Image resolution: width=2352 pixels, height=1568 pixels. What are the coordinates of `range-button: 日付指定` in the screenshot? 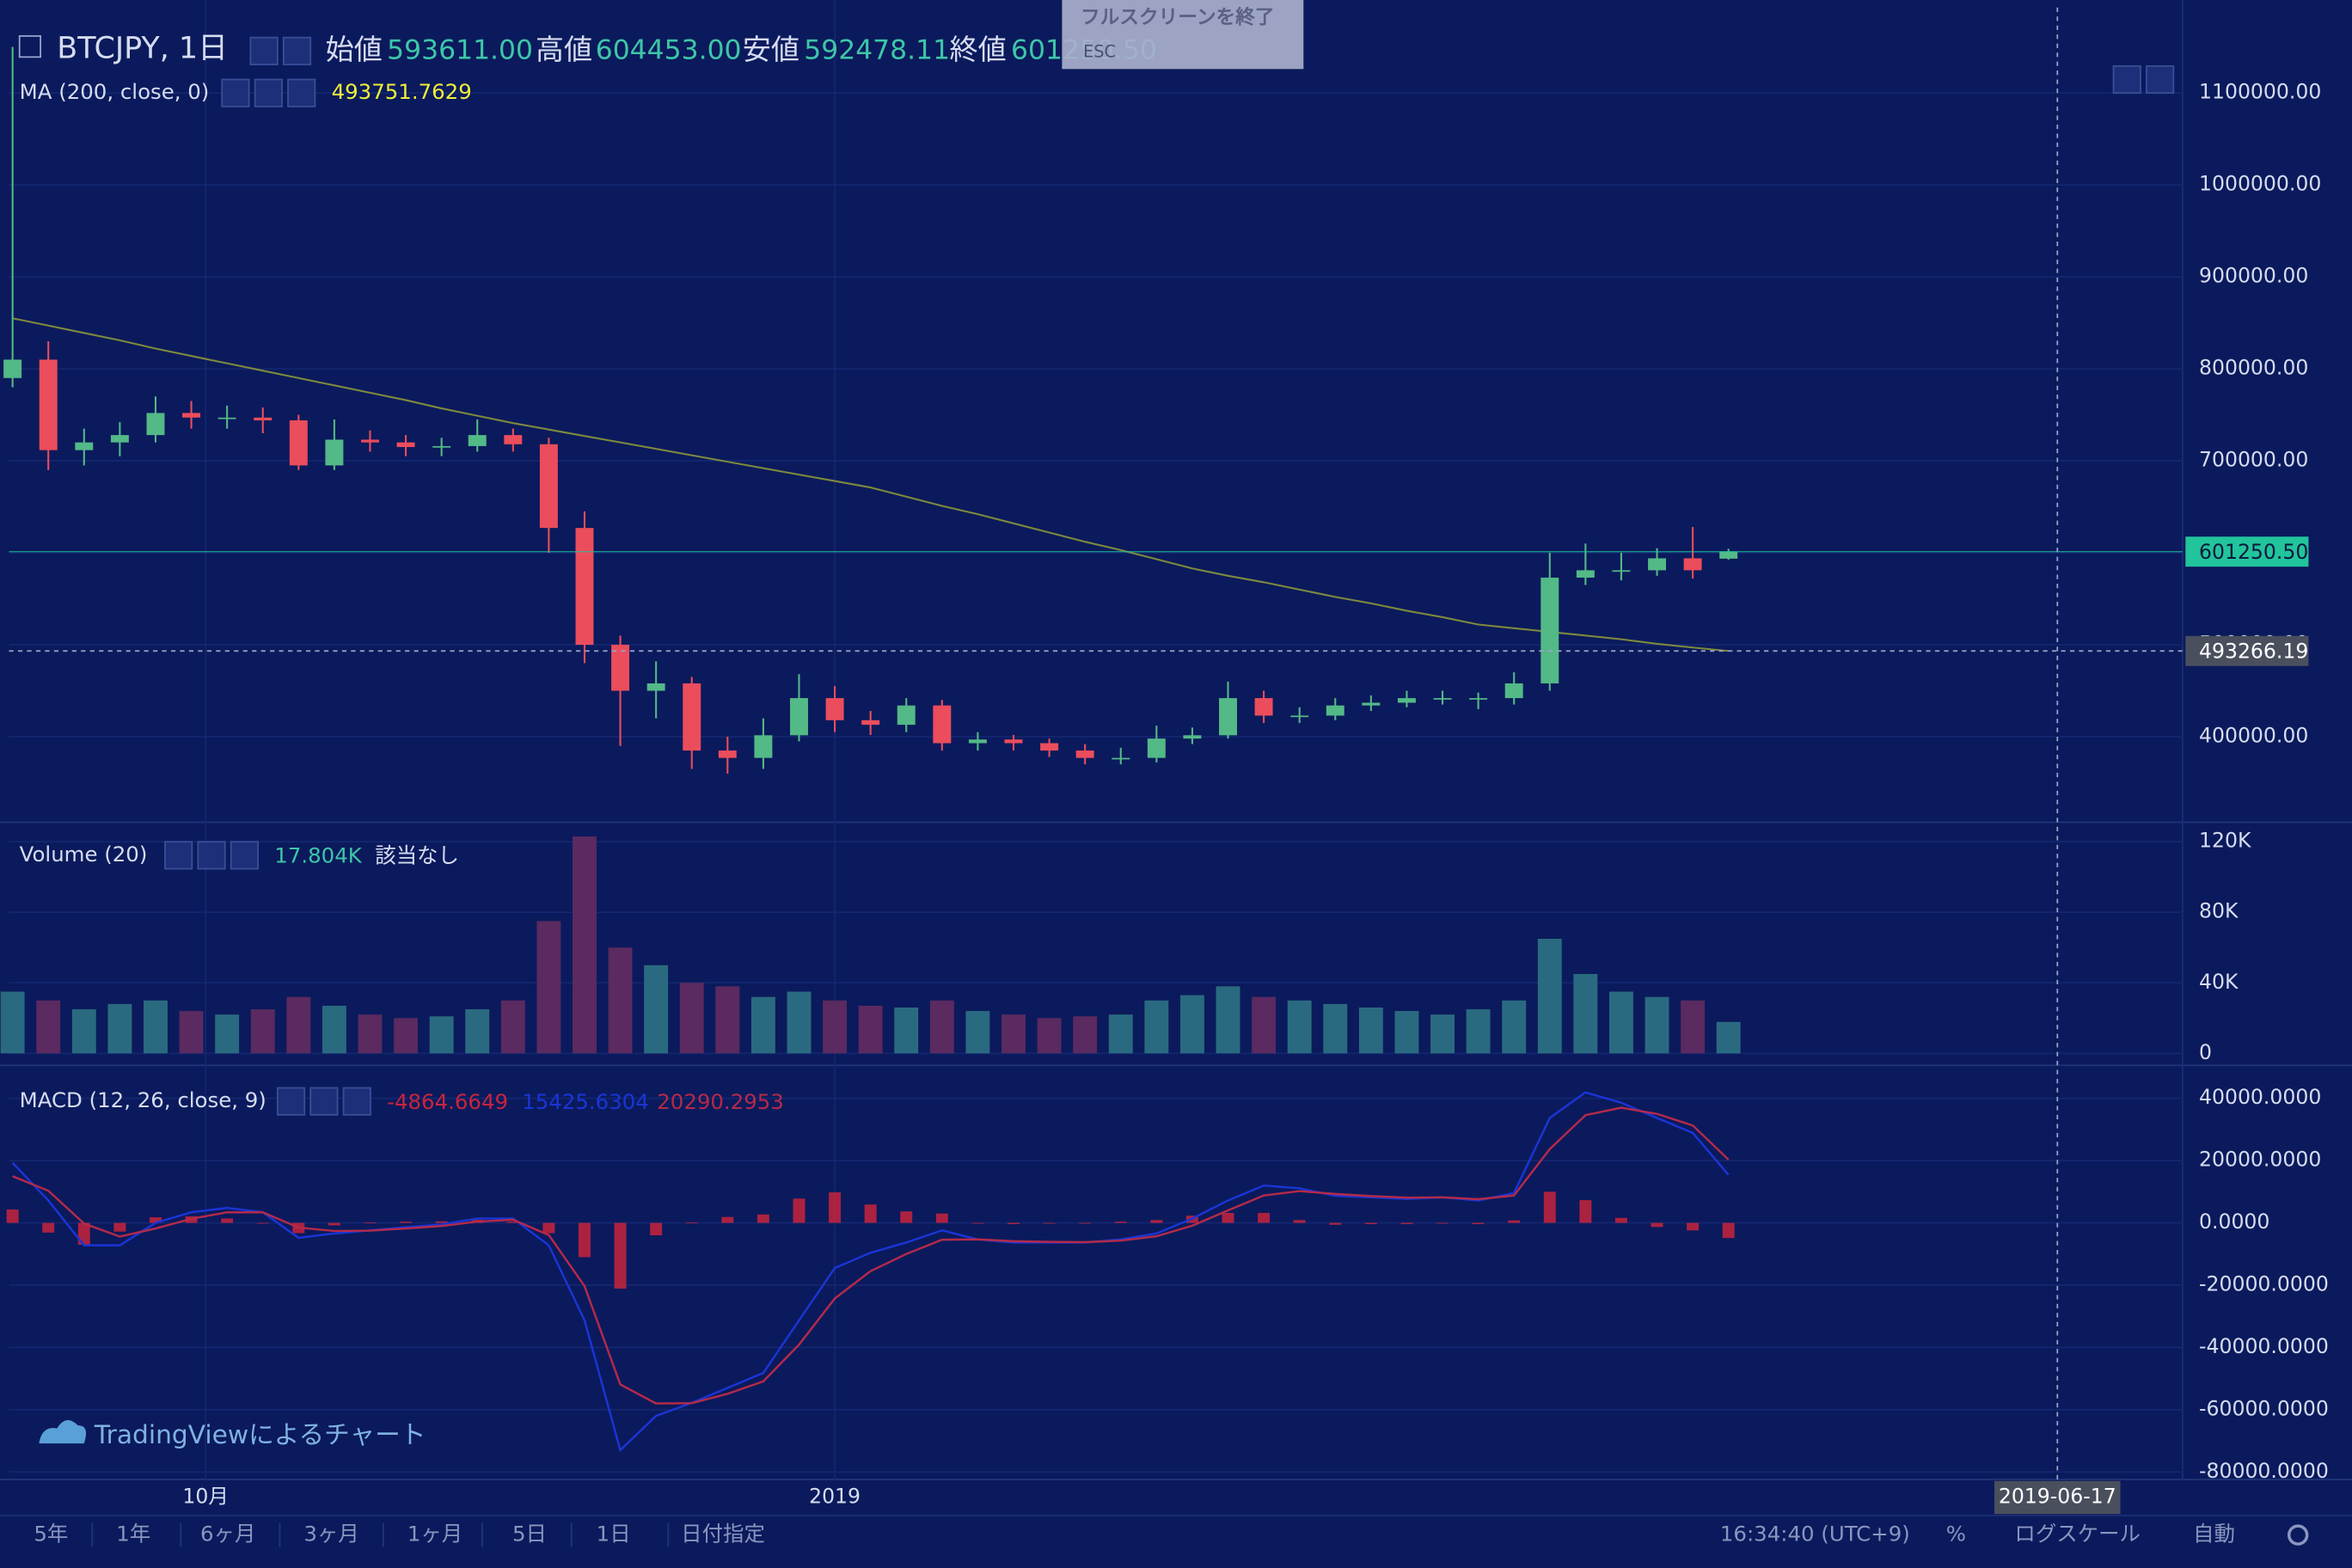 It's located at (723, 1534).